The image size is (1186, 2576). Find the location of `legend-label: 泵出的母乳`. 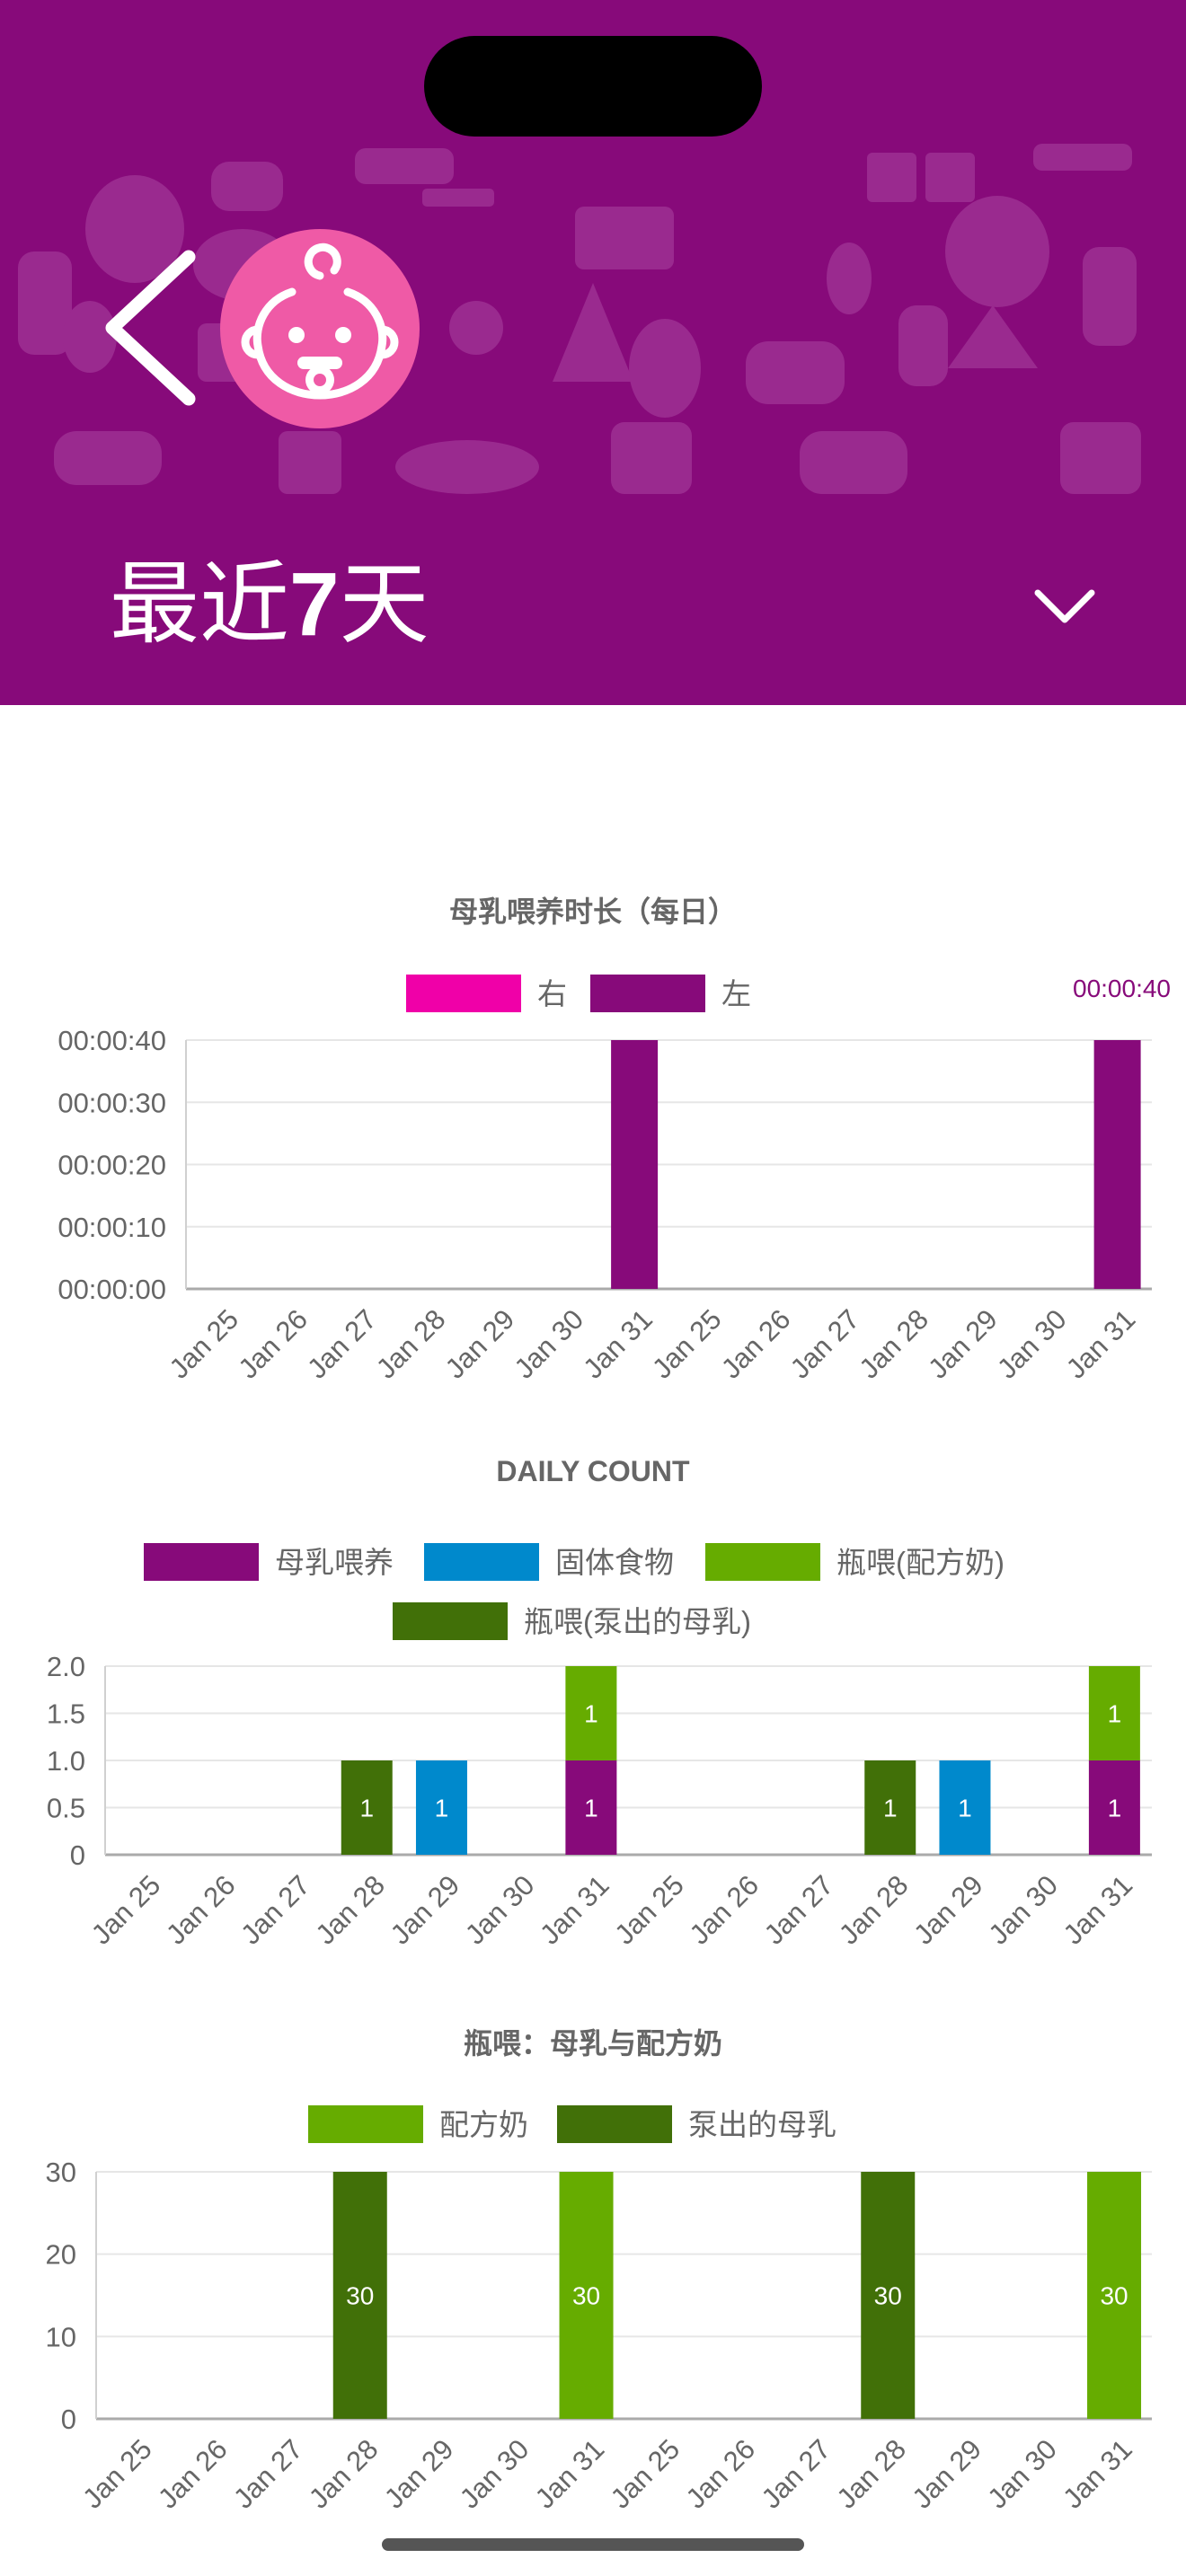

legend-label: 泵出的母乳 is located at coordinates (762, 2124).